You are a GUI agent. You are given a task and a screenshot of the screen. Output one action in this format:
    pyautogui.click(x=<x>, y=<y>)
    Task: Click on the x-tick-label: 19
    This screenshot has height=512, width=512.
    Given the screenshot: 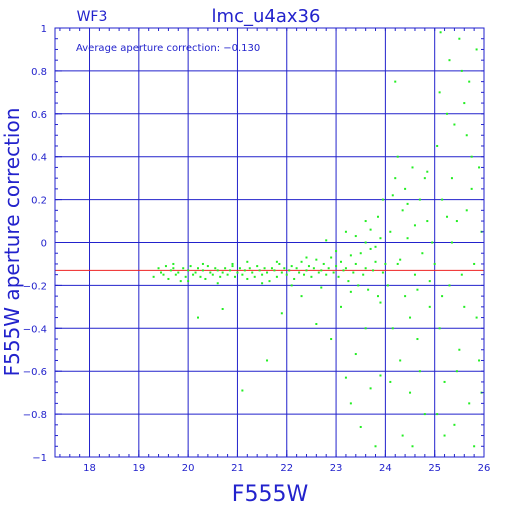 What is the action you would take?
    pyautogui.click(x=138, y=468)
    